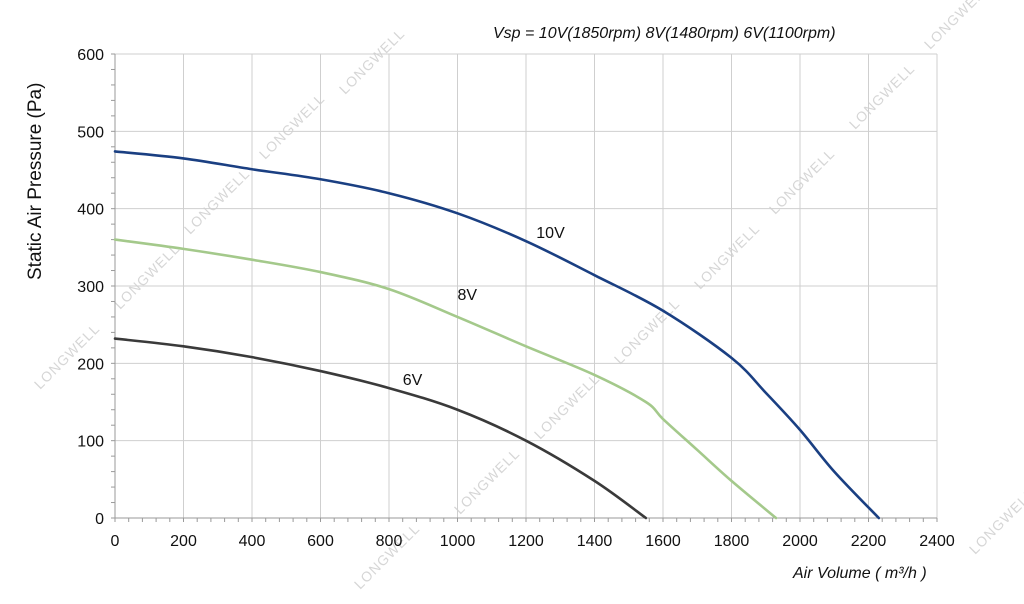 The height and width of the screenshot is (604, 1024). I want to click on x-tick-label: 600, so click(320, 541).